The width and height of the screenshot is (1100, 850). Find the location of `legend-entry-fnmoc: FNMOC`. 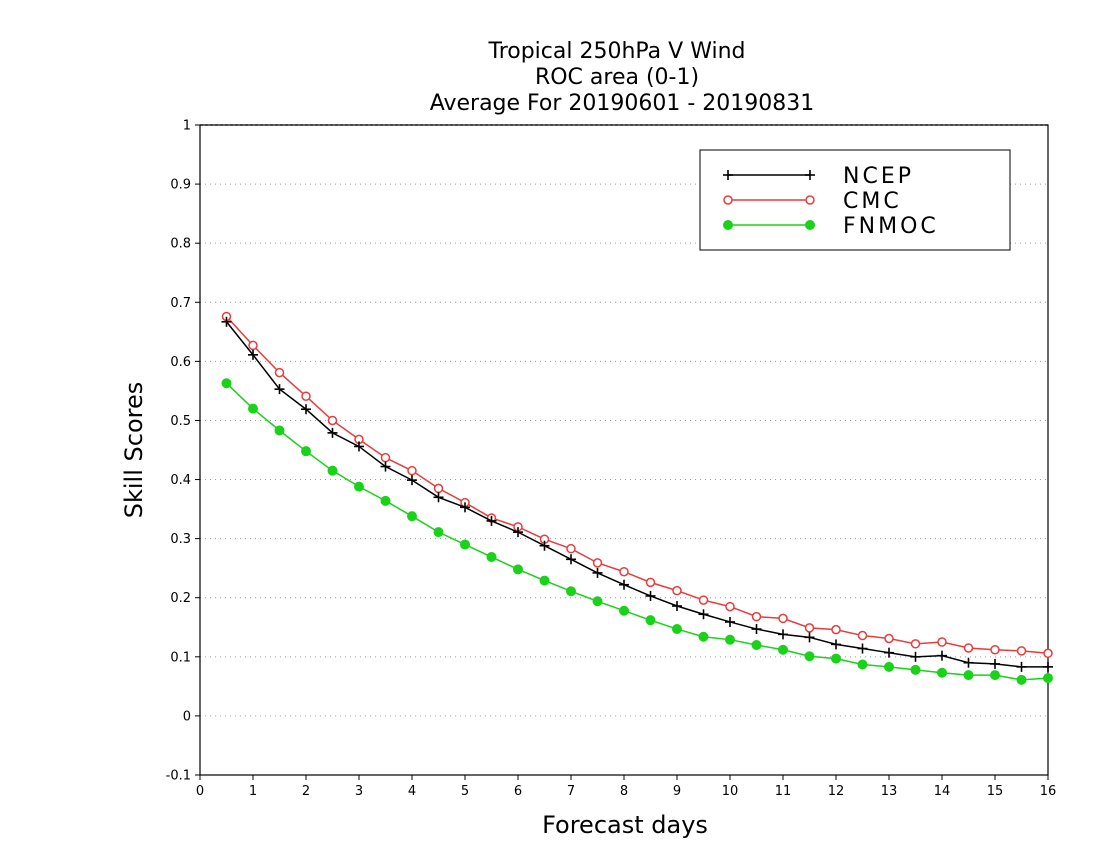

legend-entry-fnmoc: FNMOC is located at coordinates (829, 226).